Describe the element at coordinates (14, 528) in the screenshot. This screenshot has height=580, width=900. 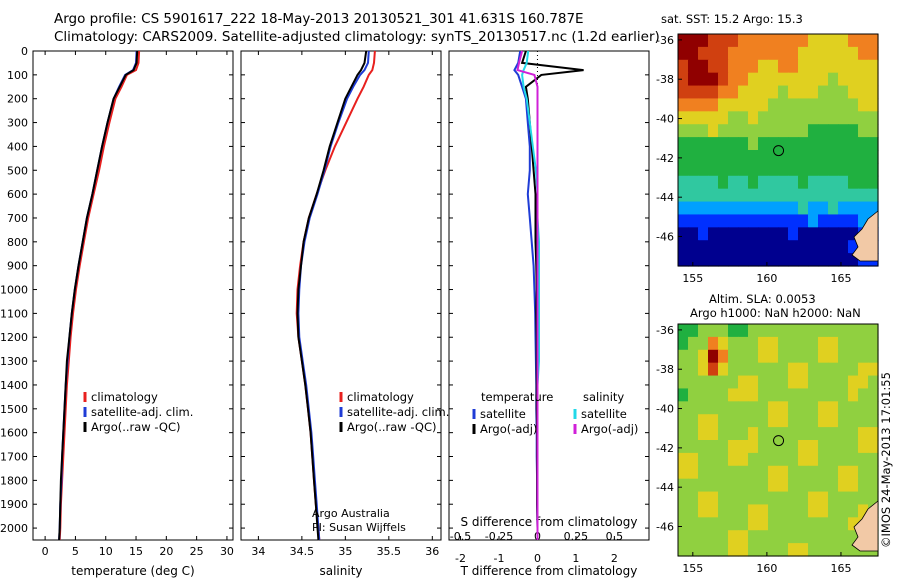
I see `y-tick-label: 2000` at that location.